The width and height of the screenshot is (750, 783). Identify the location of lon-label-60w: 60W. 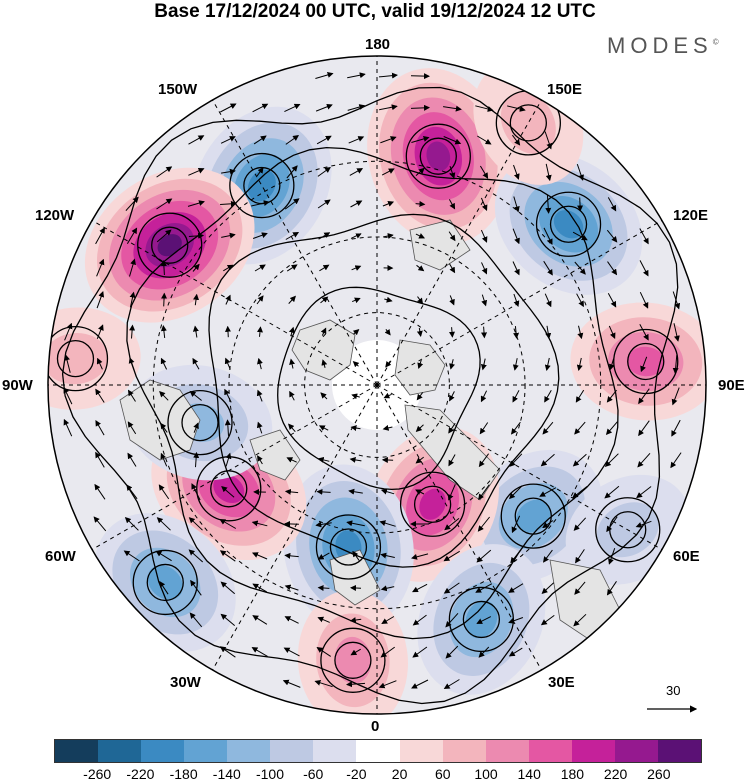
(60, 556).